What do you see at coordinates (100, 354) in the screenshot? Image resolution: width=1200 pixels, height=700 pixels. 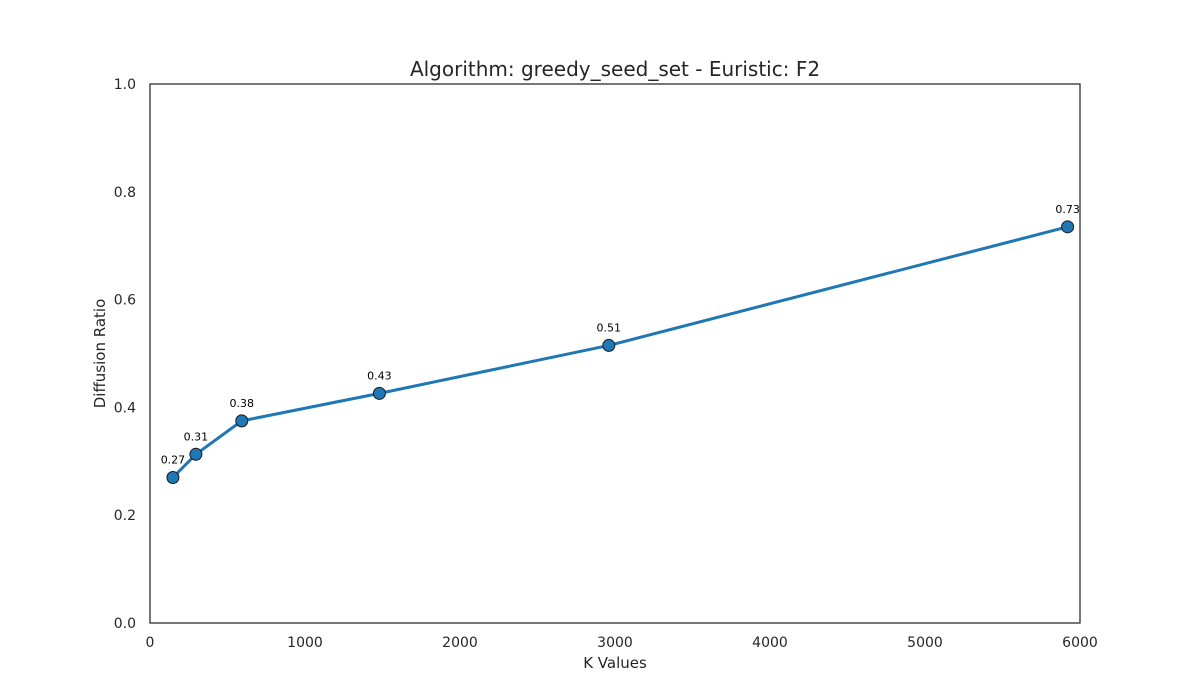 I see `y-axis-label: Diffusion Ratio` at bounding box center [100, 354].